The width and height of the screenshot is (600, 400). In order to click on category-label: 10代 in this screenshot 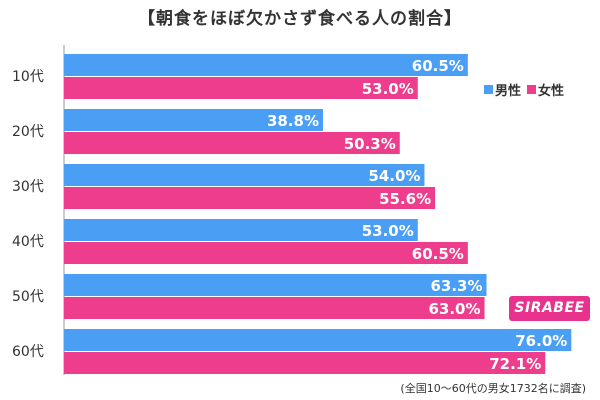, I will do `click(28, 77)`.